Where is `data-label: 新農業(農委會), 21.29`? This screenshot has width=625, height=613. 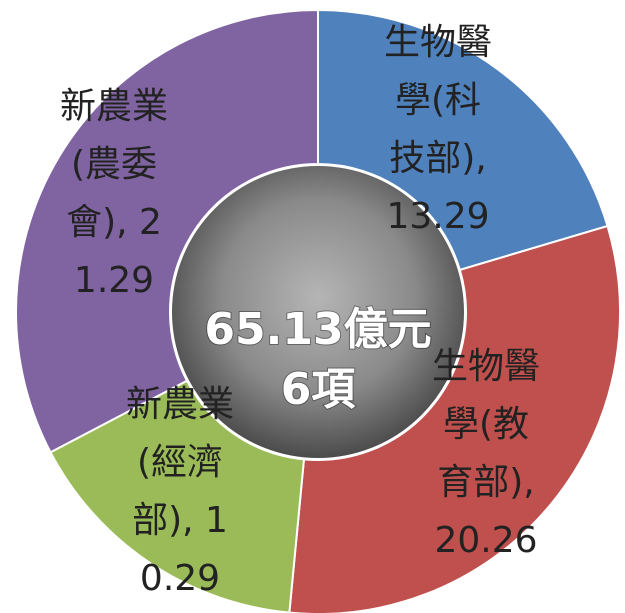 data-label: 新農業(農委會), 21.29 is located at coordinates (113, 193).